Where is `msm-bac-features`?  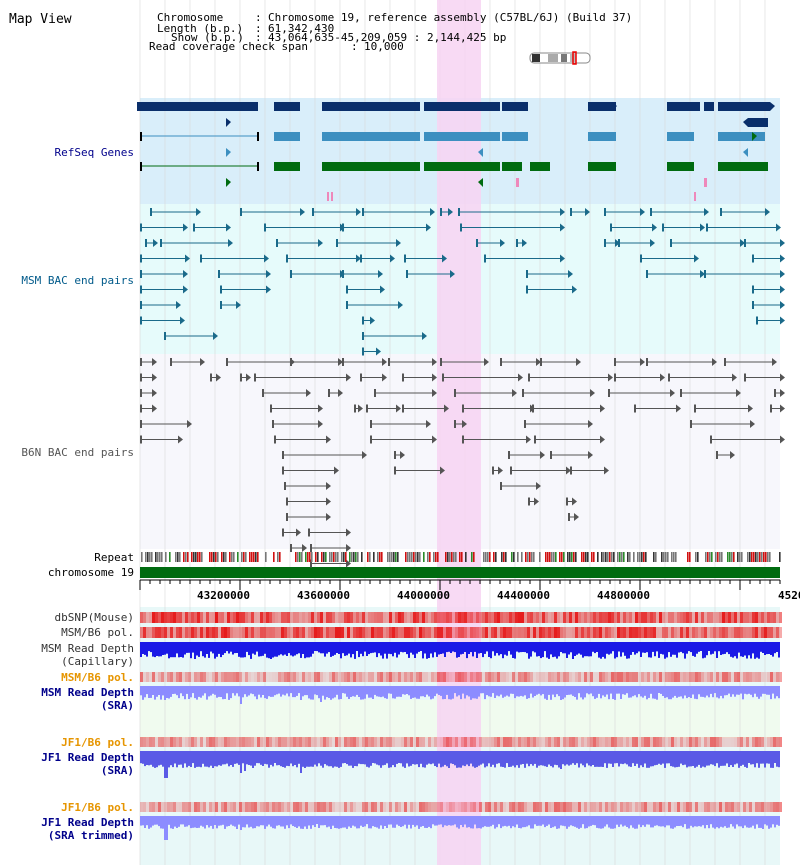 msm-bac-features is located at coordinates (462, 282).